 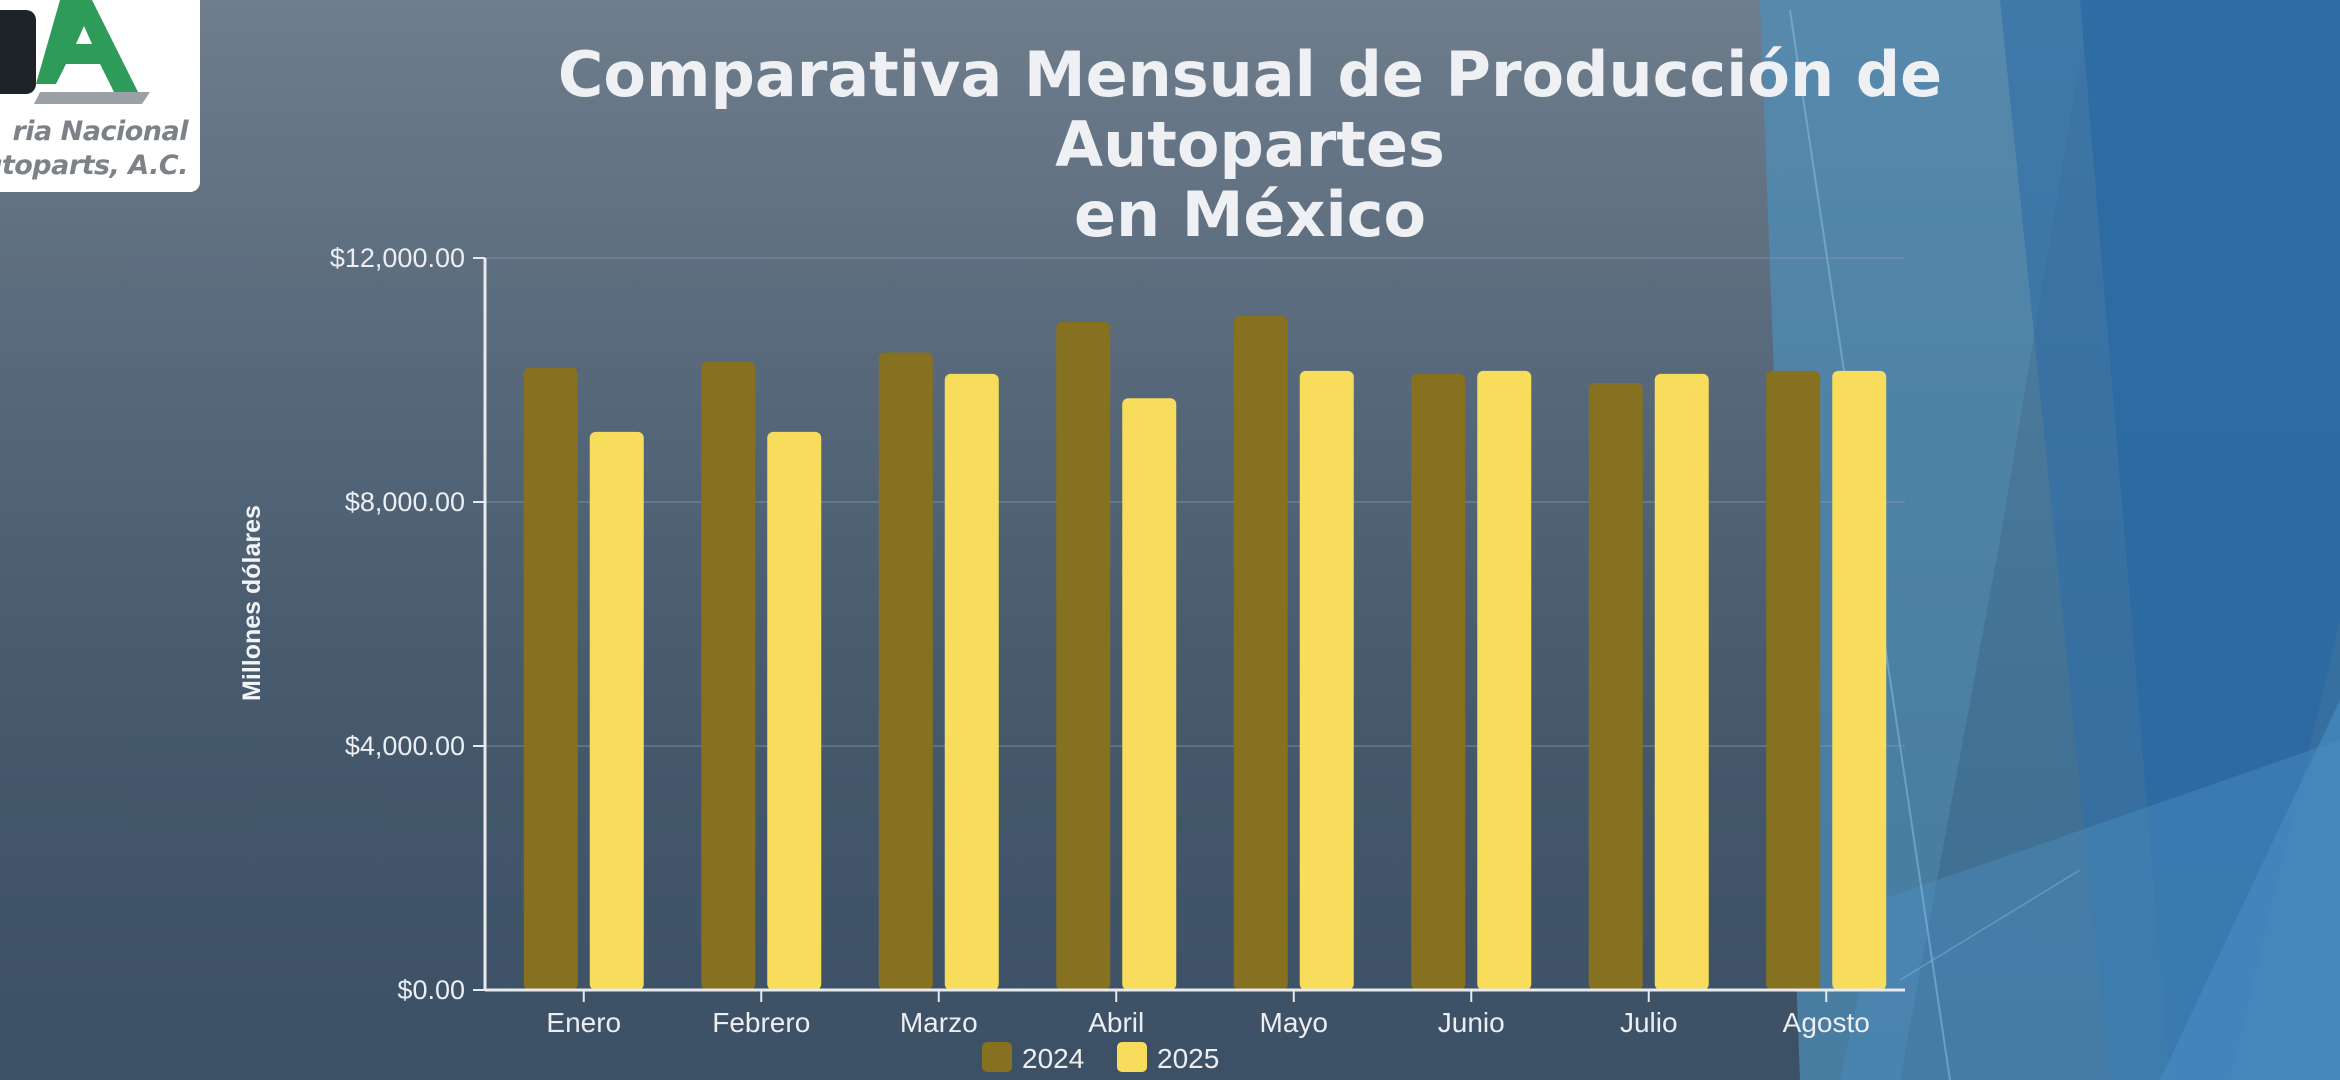 I want to click on x-tick-label: Agosto, so click(x=1826, y=1022).